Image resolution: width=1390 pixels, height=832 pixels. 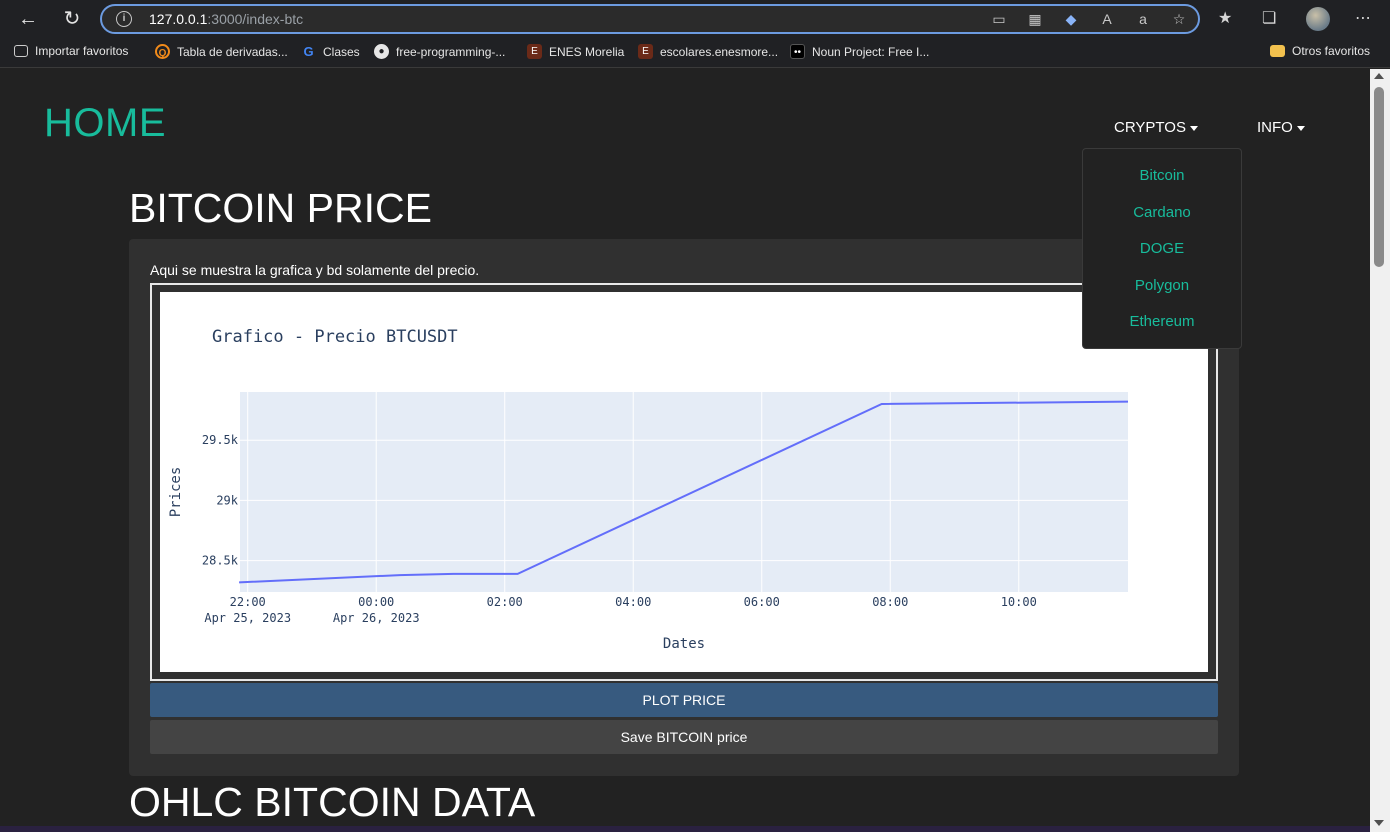 I want to click on page-scrollbar, so click(x=1380, y=450).